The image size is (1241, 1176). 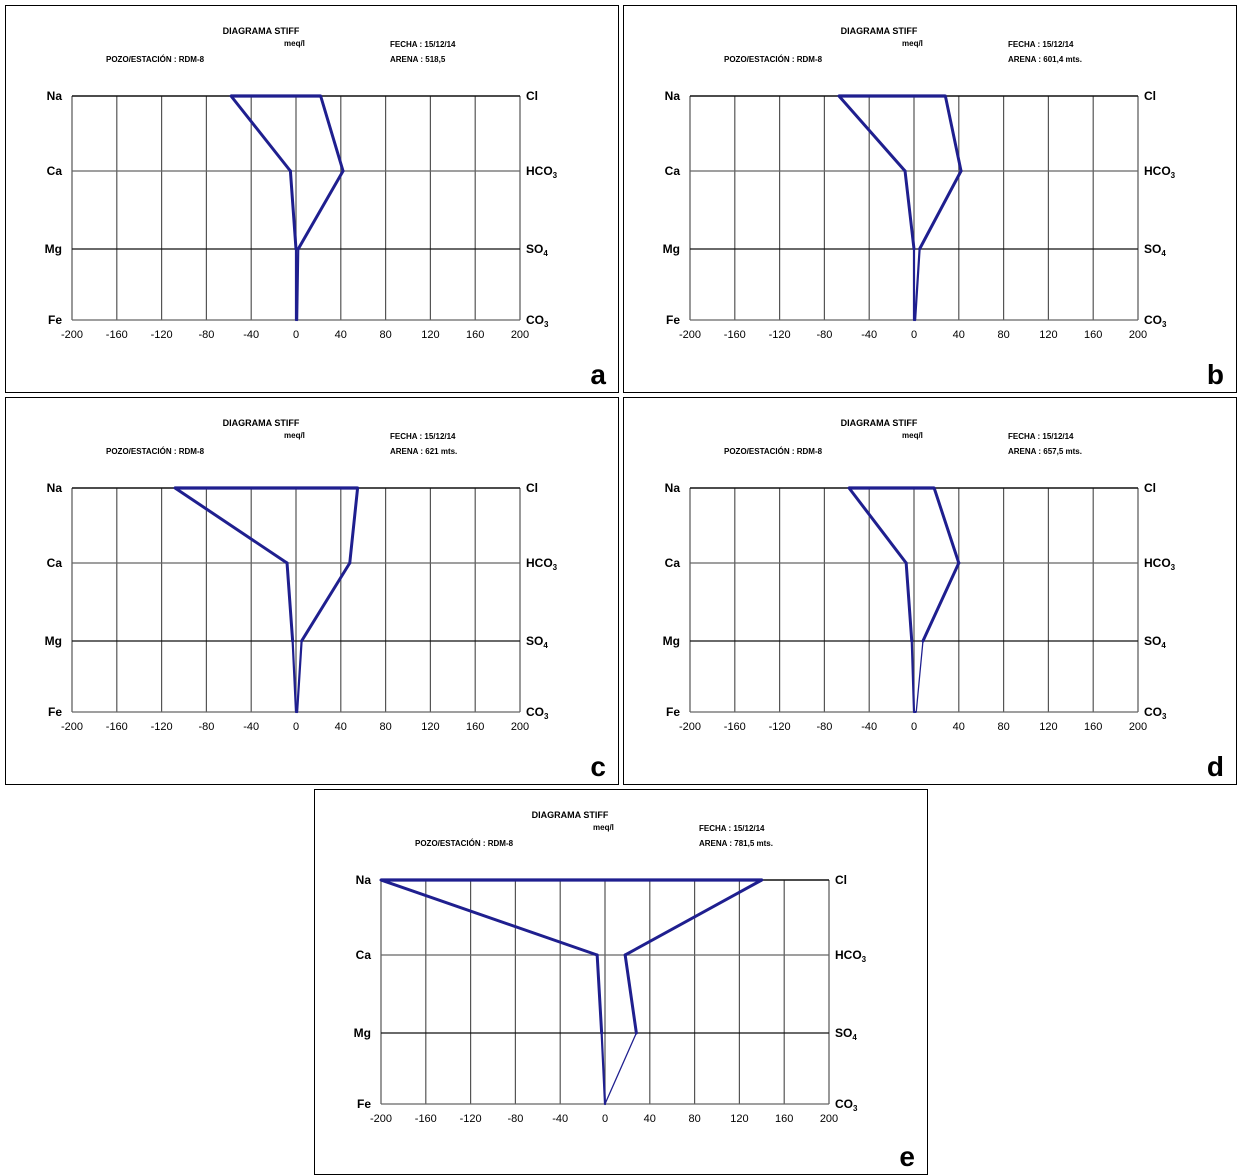 I want to click on panel-letter: e, so click(x=907, y=1156).